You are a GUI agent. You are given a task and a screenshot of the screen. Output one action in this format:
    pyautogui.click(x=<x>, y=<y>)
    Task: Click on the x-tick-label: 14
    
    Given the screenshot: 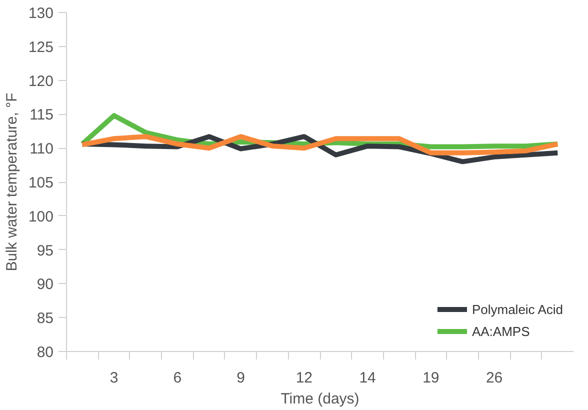 What is the action you would take?
    pyautogui.click(x=367, y=378)
    